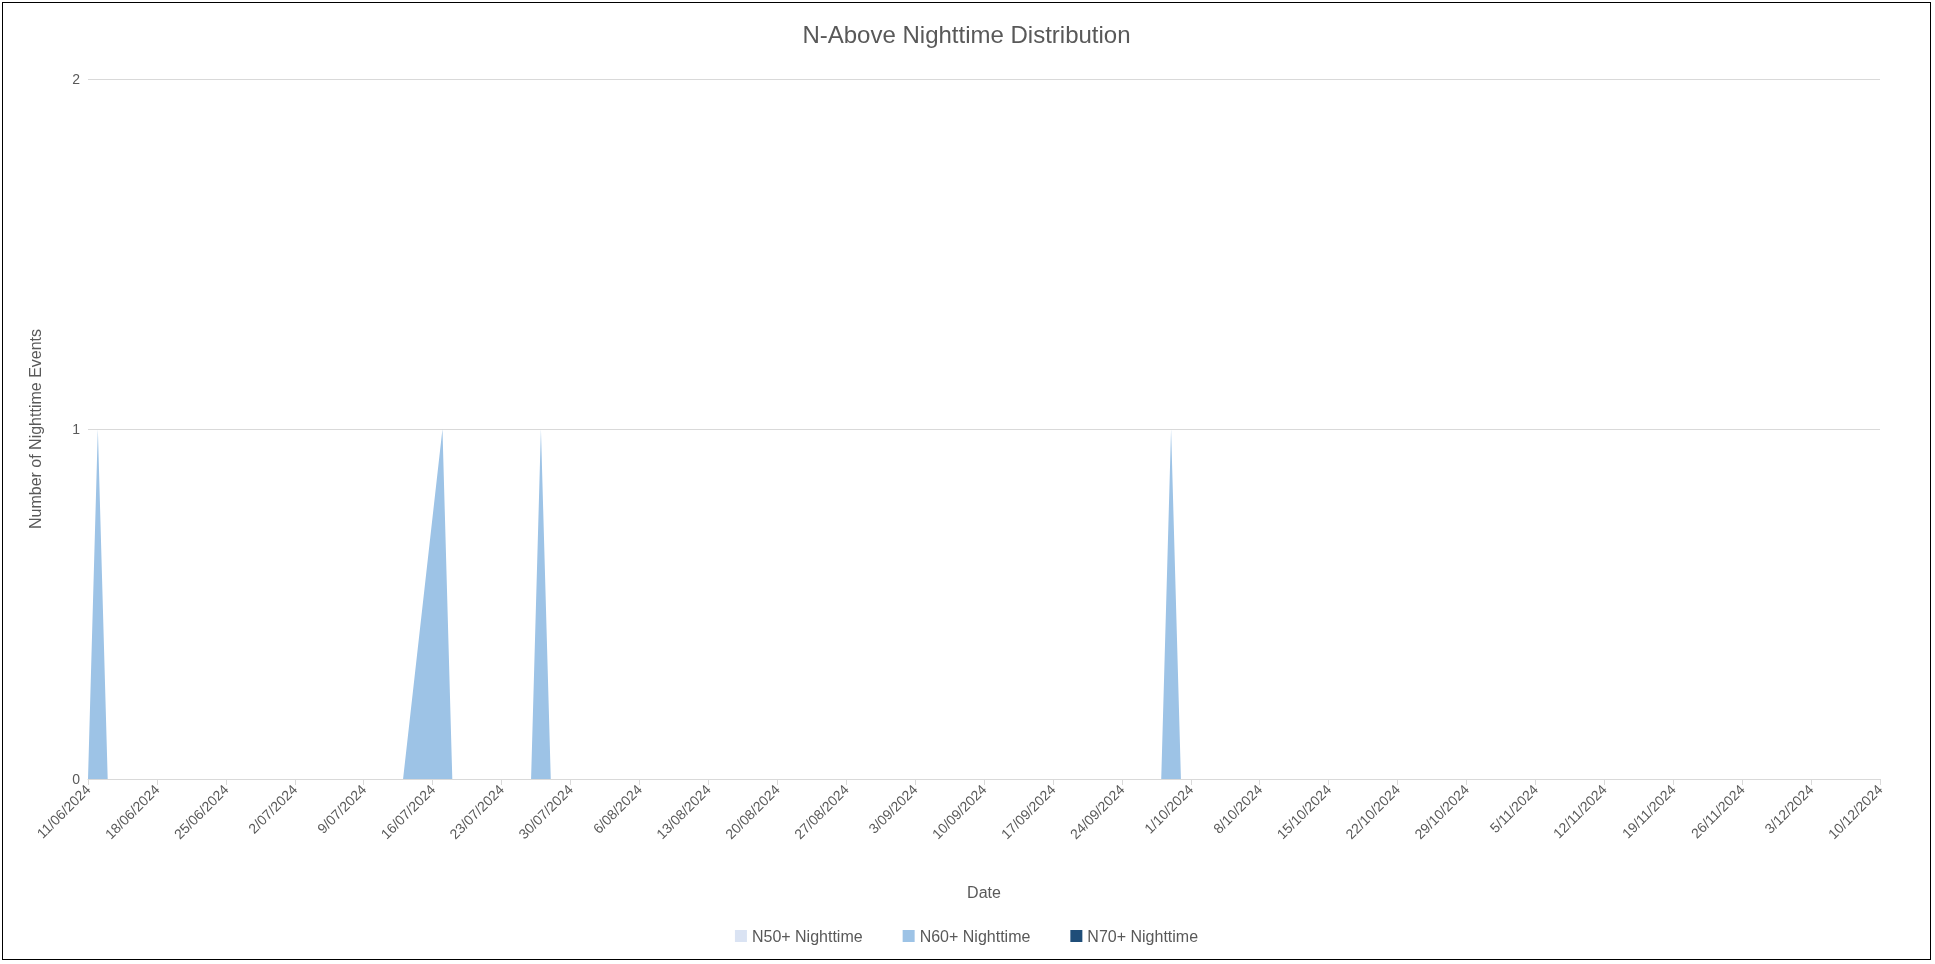  What do you see at coordinates (975, 936) in the screenshot?
I see `legend-label: N60+ Nighttime` at bounding box center [975, 936].